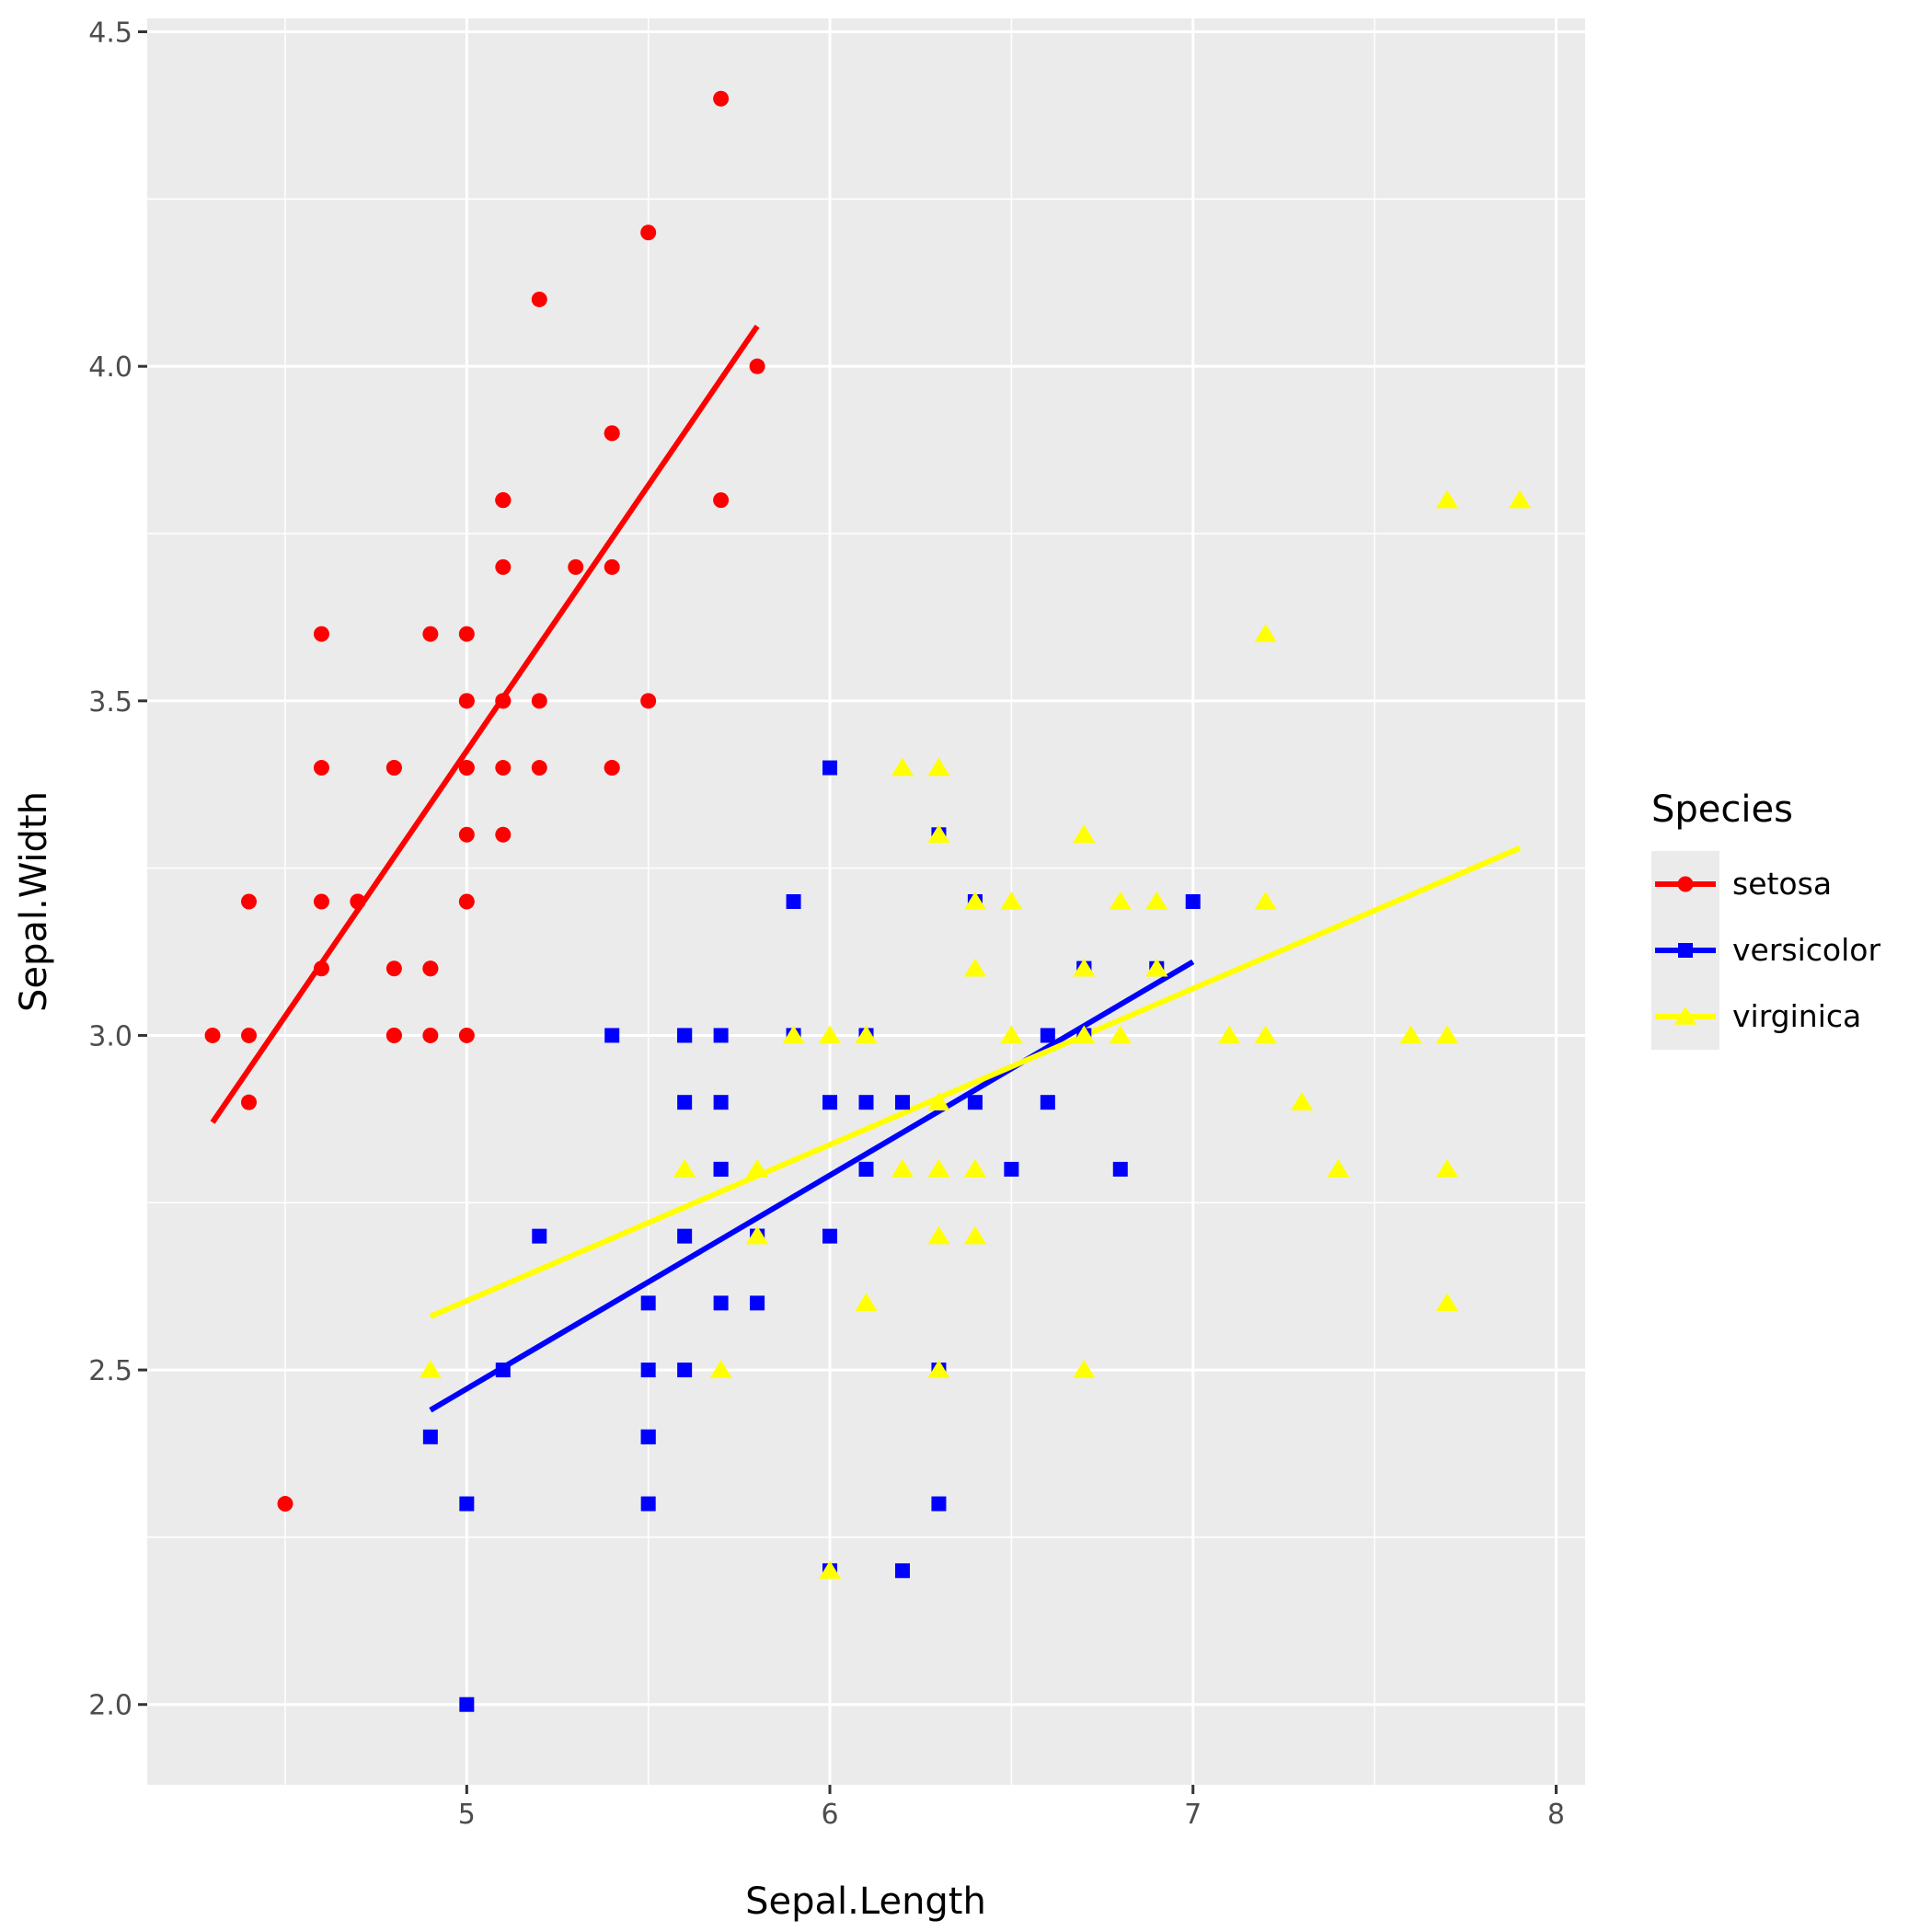 The image size is (1932, 1932). I want to click on y-tick-label: 4.5, so click(110, 33).